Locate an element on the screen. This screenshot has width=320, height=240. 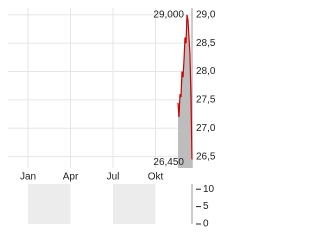
y-tick-label: 0 is located at coordinates (206, 224).